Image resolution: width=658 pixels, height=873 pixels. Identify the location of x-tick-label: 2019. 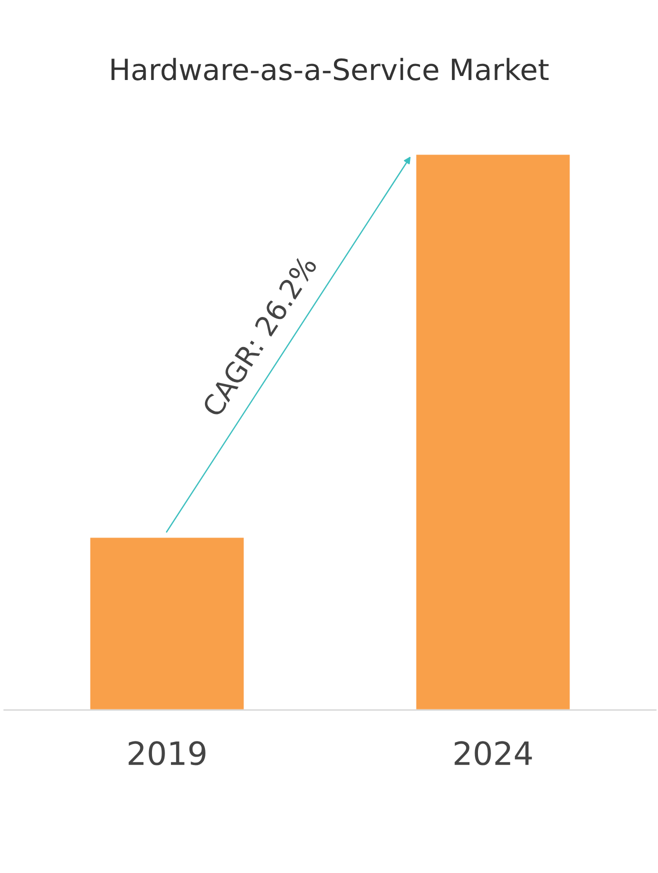
(167, 753).